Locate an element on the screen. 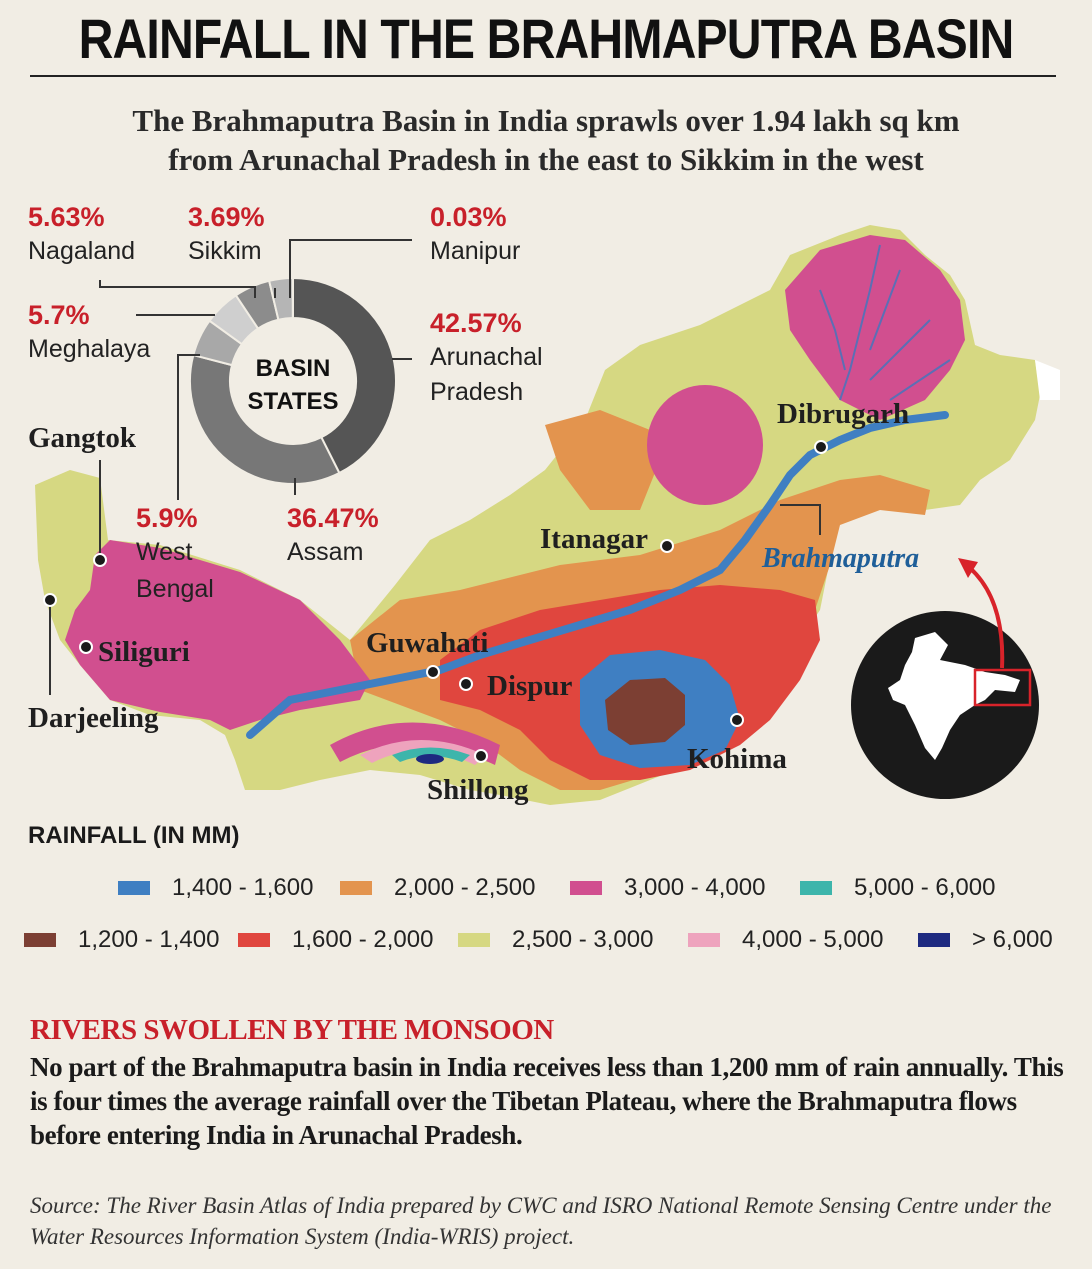 The height and width of the screenshot is (1269, 1092). legend-label: 1,200 - 1,400 is located at coordinates (149, 939).